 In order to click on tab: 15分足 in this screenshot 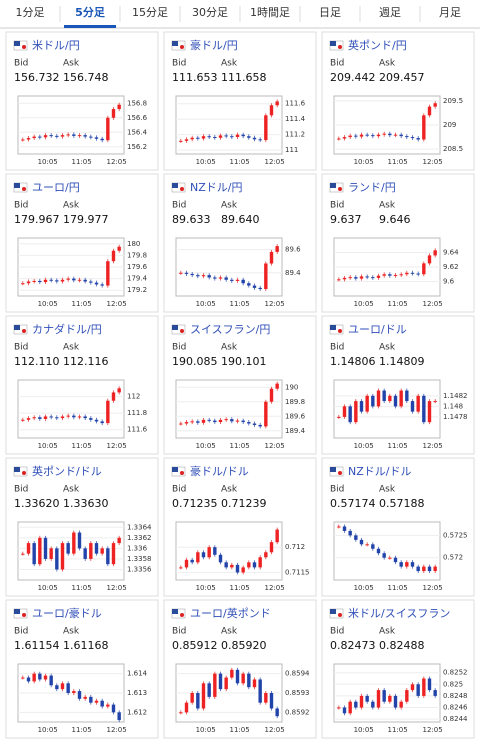, I will do `click(150, 12)`.